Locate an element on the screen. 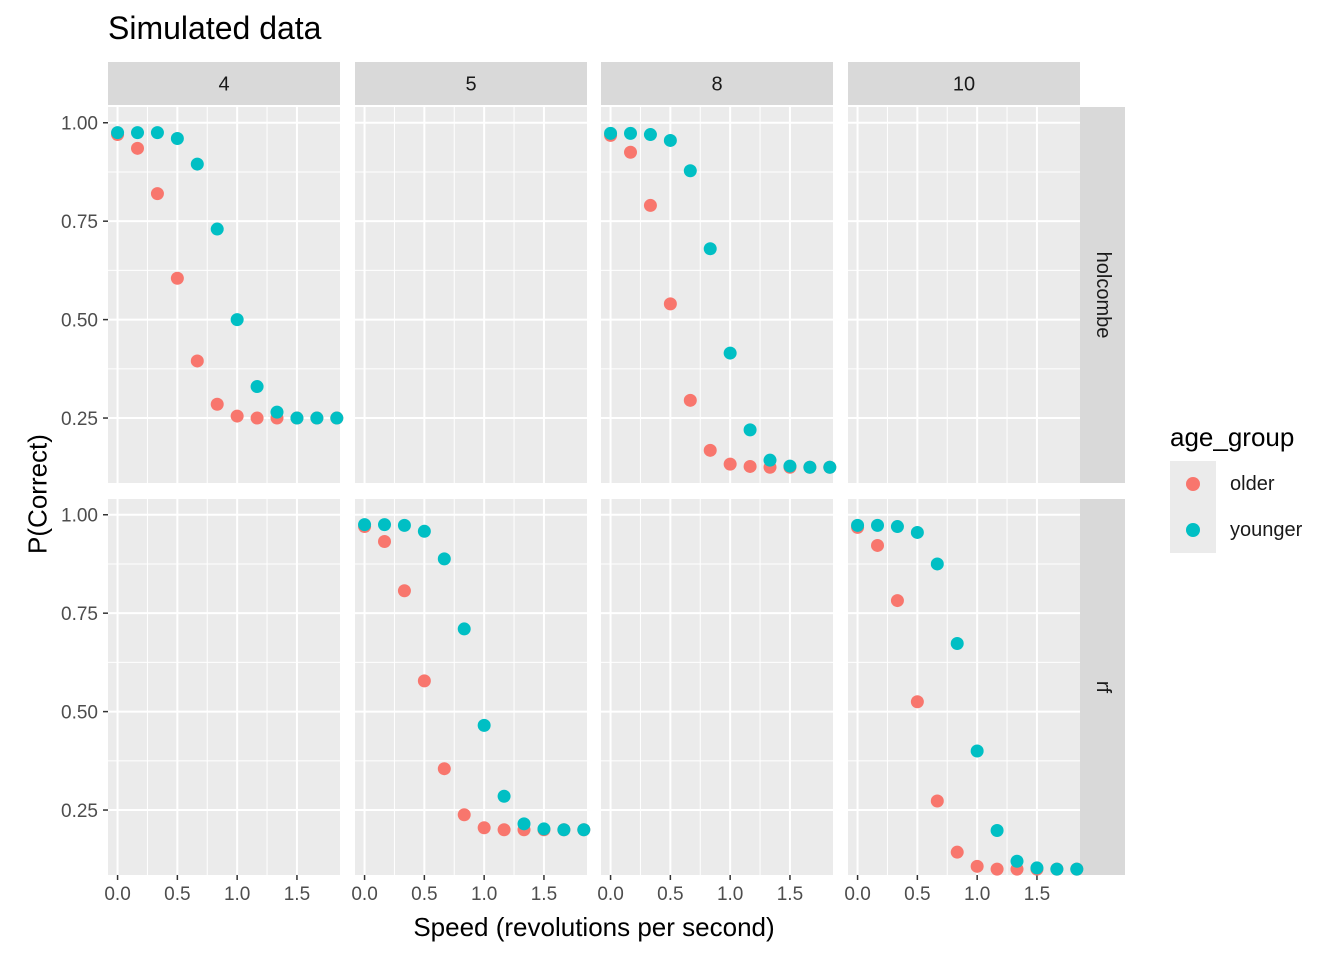 The width and height of the screenshot is (1344, 960). facet-strip-row is located at coordinates (1102, 687).